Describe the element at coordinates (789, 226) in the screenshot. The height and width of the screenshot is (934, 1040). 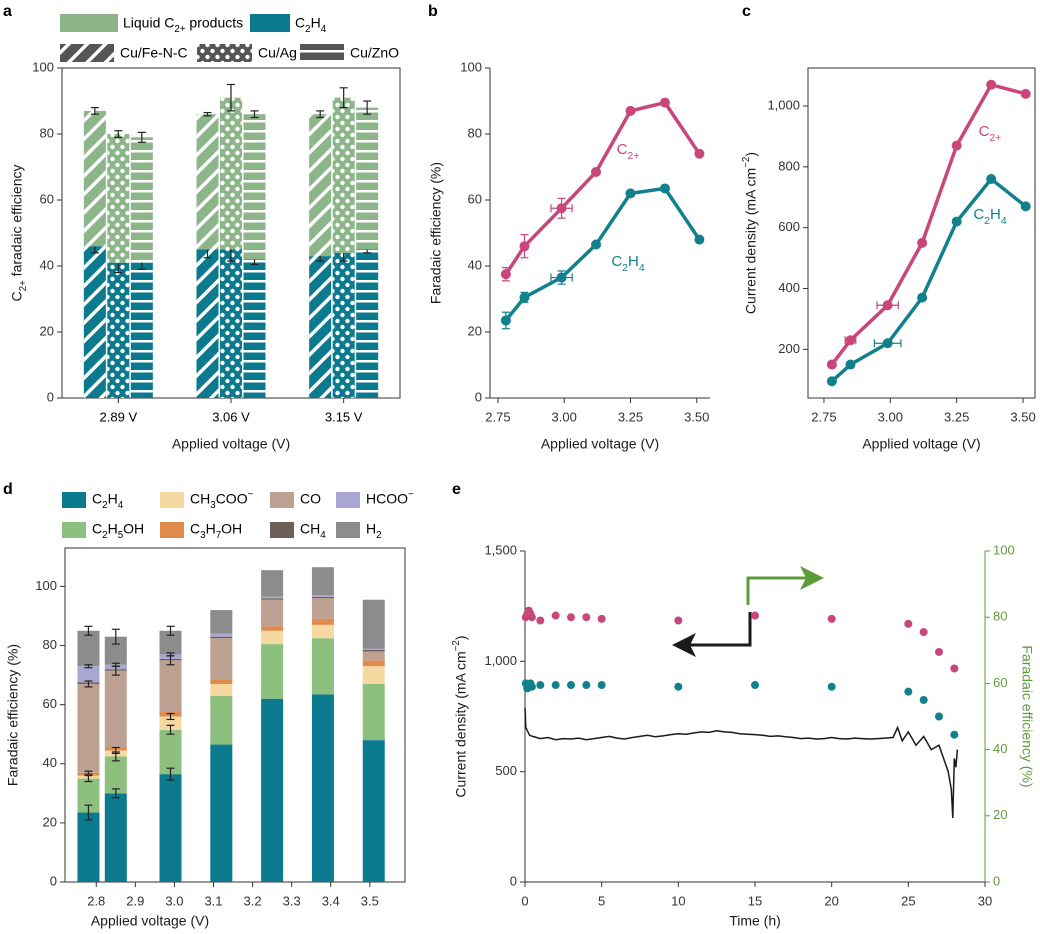
I see `tick-label: 600` at that location.